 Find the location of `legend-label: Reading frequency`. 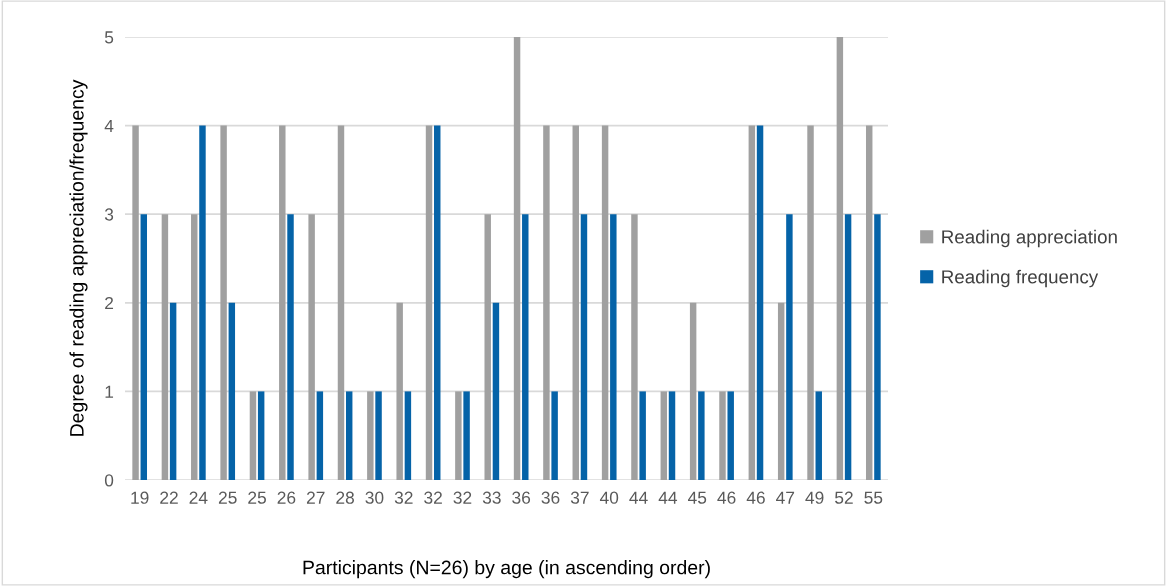

legend-label: Reading frequency is located at coordinates (1020, 278).